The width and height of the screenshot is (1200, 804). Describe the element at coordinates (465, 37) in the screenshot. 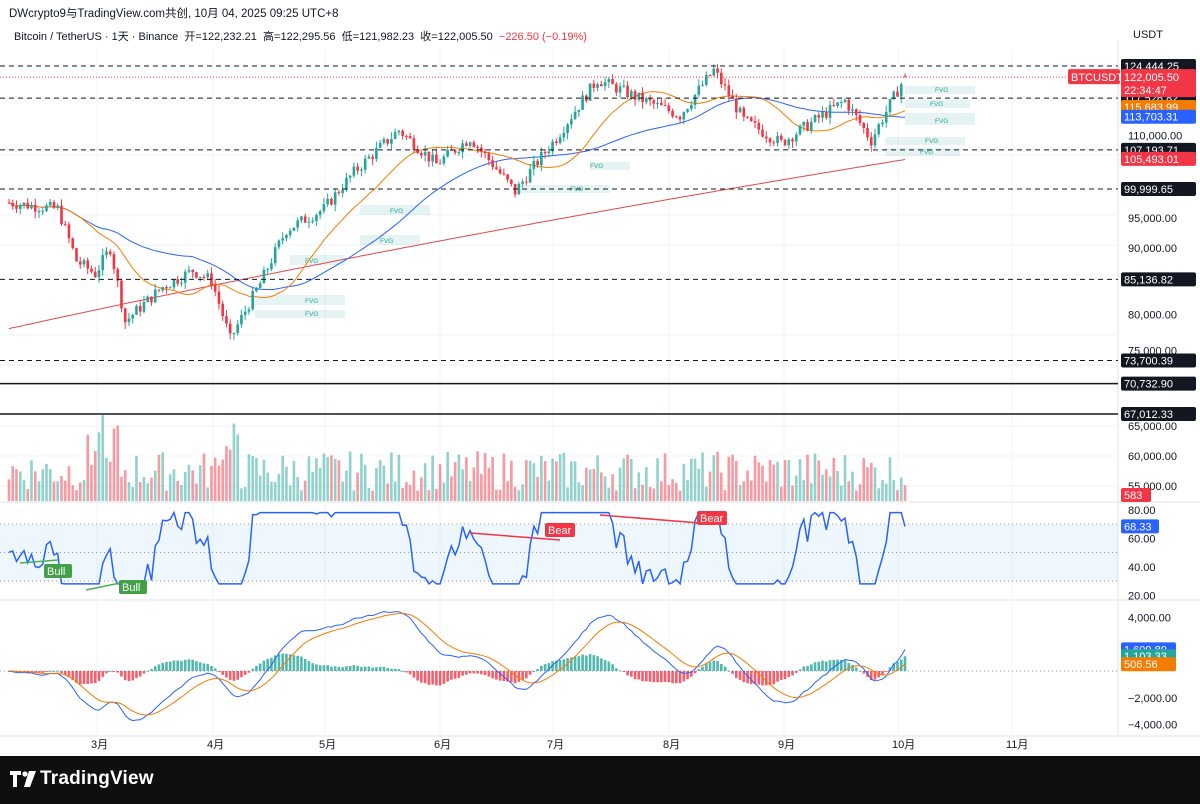

I see `close-value: 122,005.50` at that location.